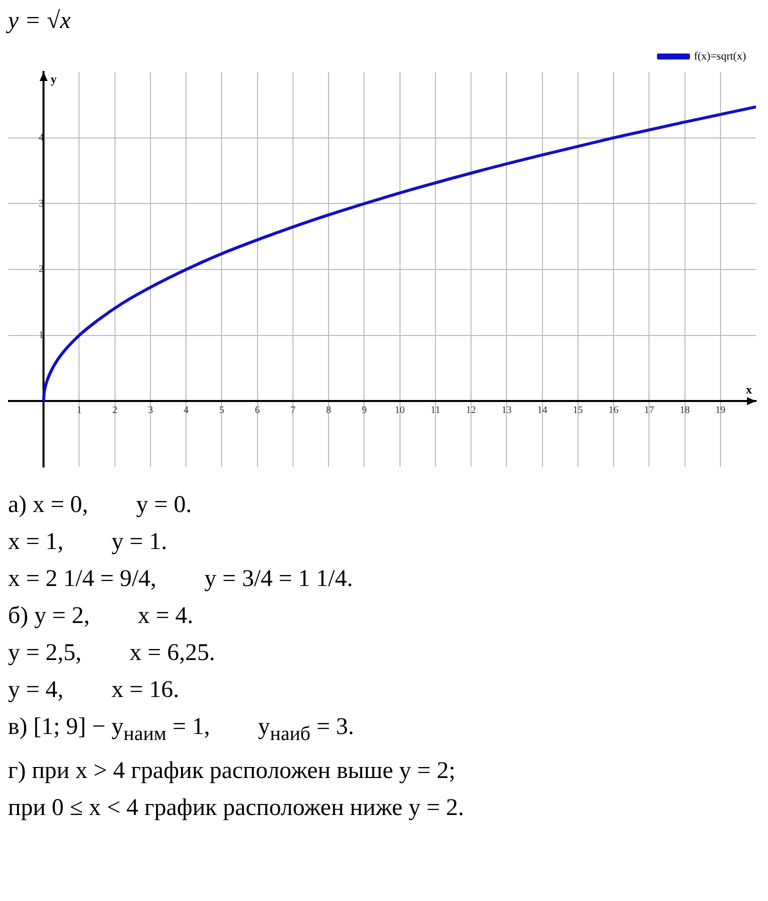 Image resolution: width=768 pixels, height=901 pixels. What do you see at coordinates (364, 410) in the screenshot?
I see `x-tick-label: 9` at bounding box center [364, 410].